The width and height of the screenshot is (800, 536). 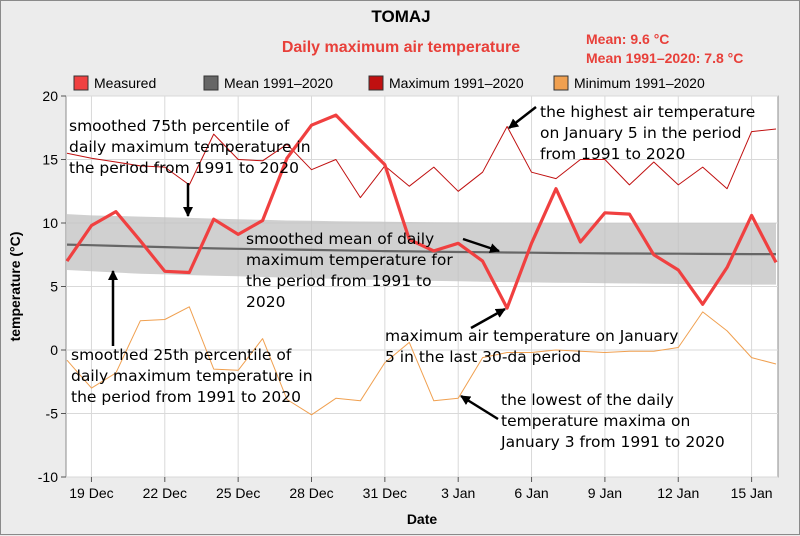 What do you see at coordinates (522, 117) in the screenshot?
I see `arrow-highest` at bounding box center [522, 117].